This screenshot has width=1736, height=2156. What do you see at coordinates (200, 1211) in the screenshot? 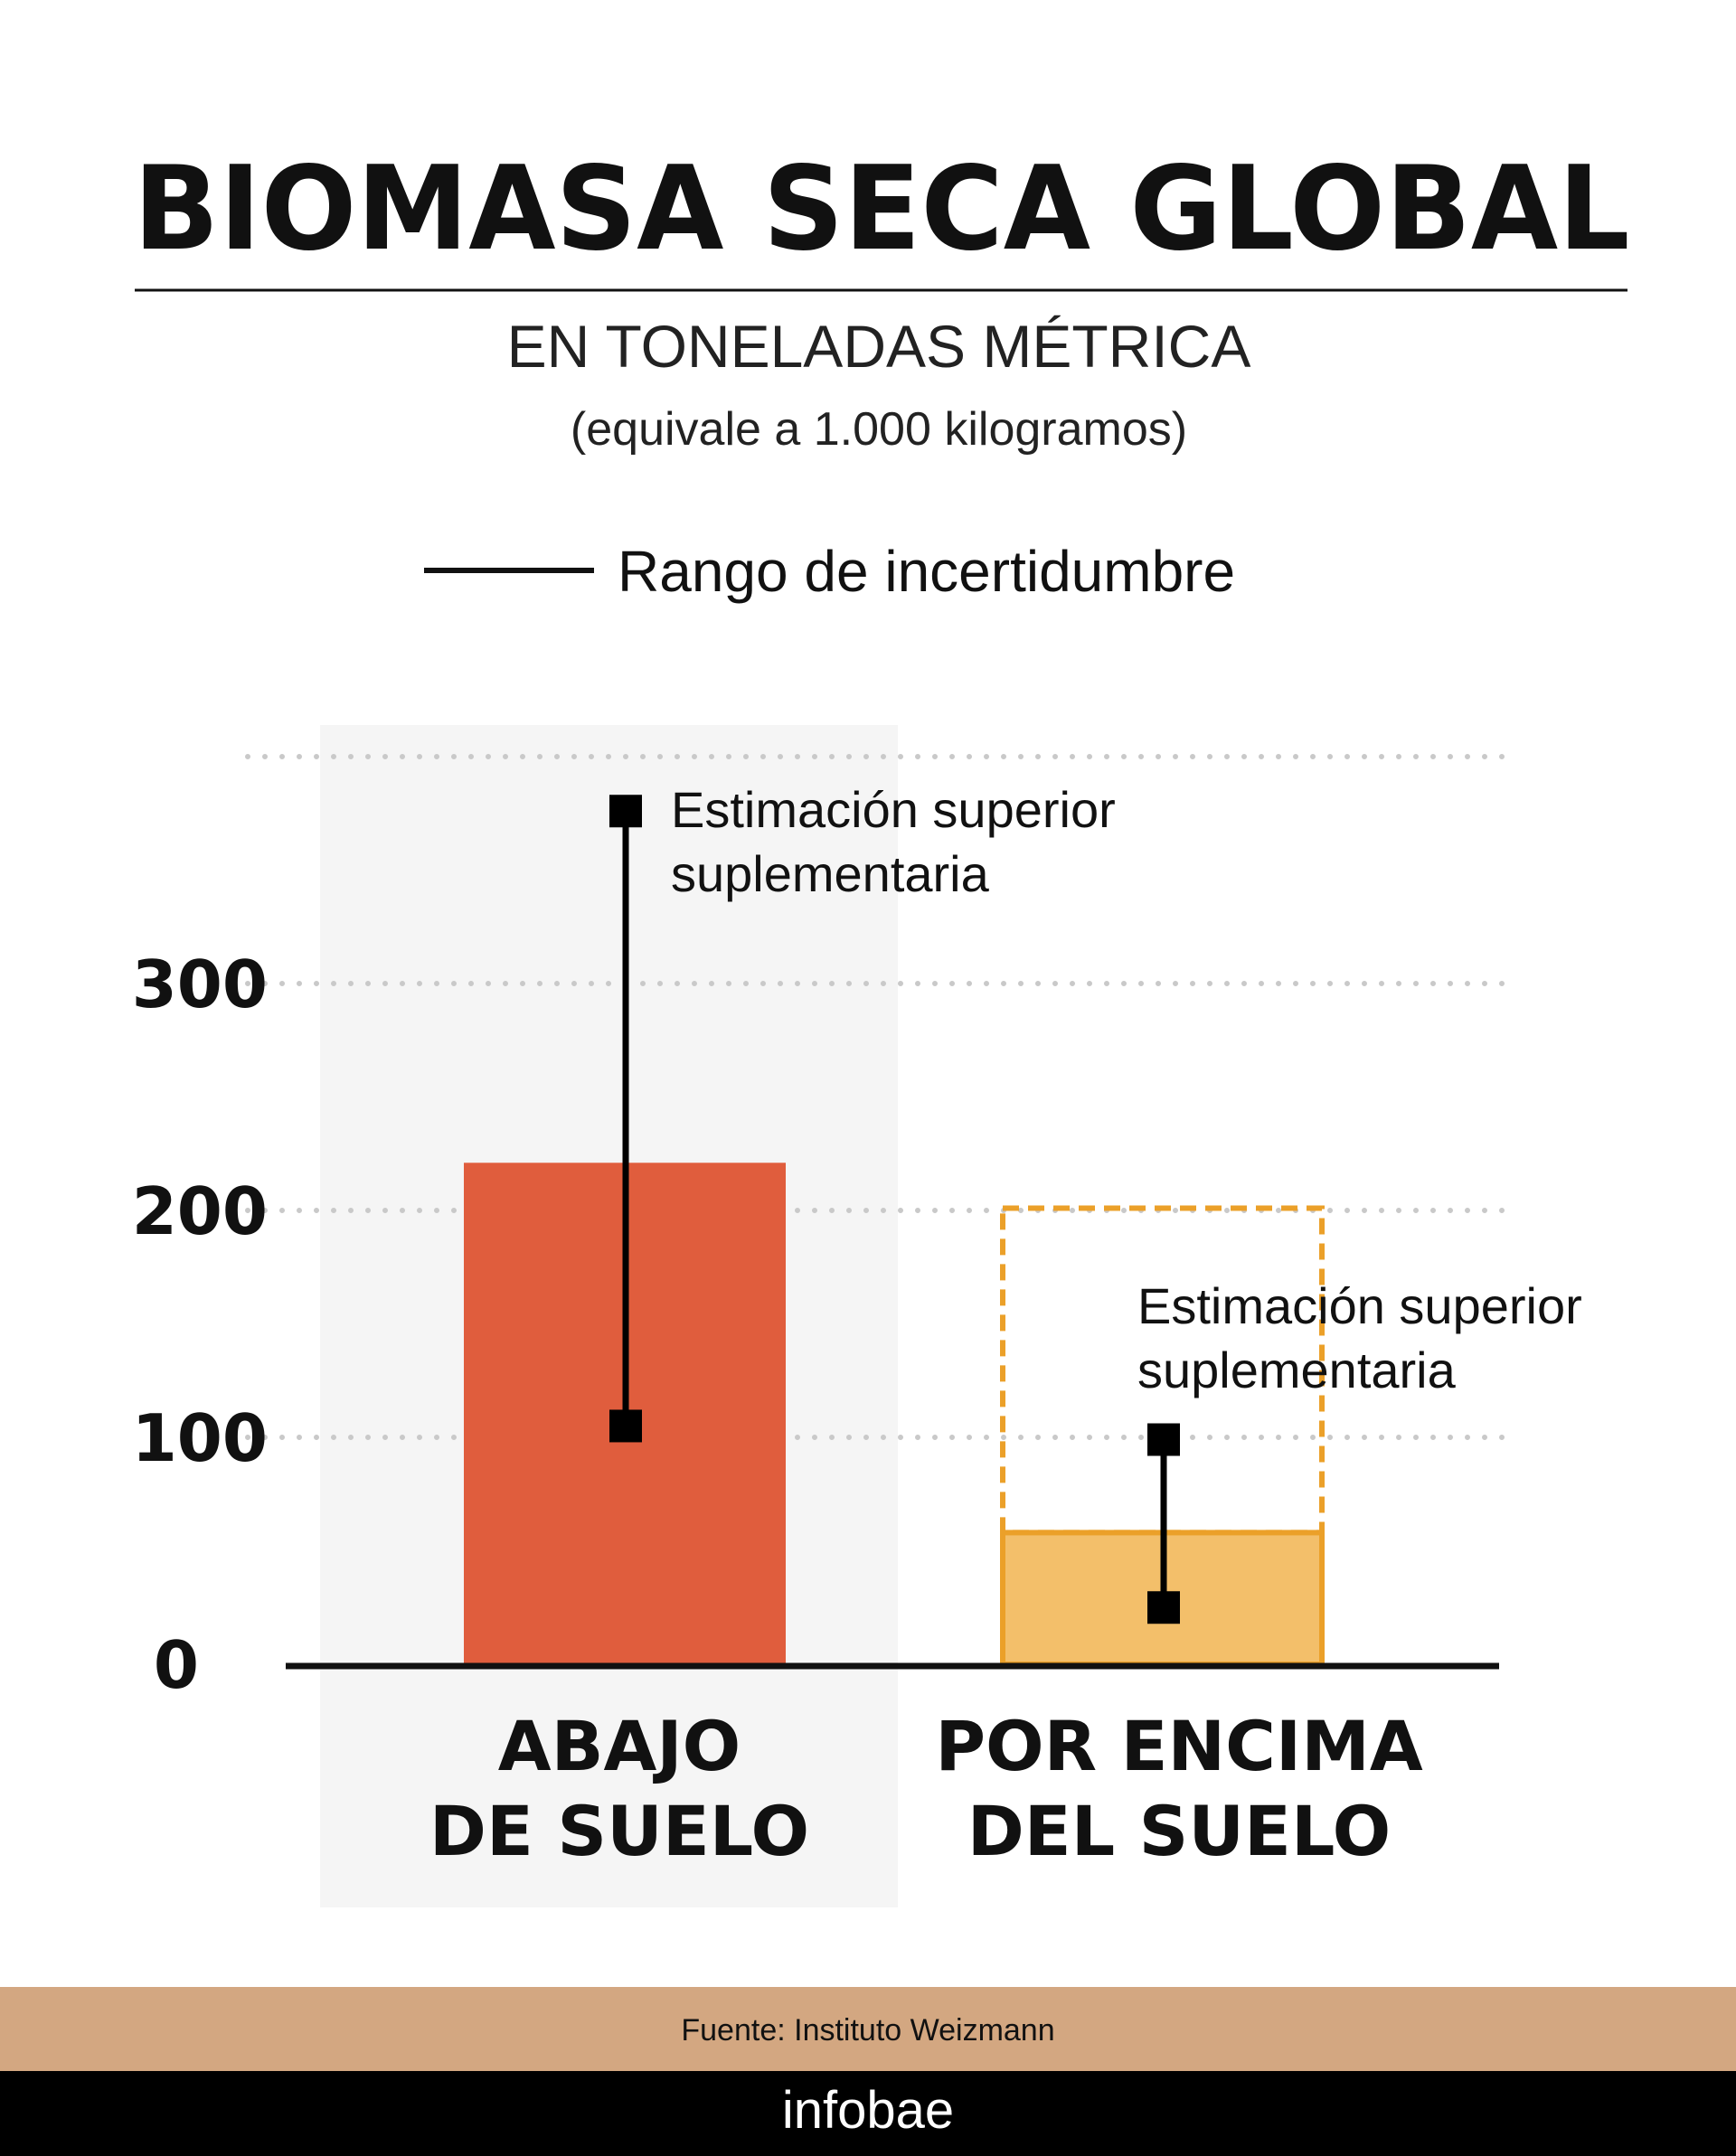
I see `y-tick-label: 200` at bounding box center [200, 1211].